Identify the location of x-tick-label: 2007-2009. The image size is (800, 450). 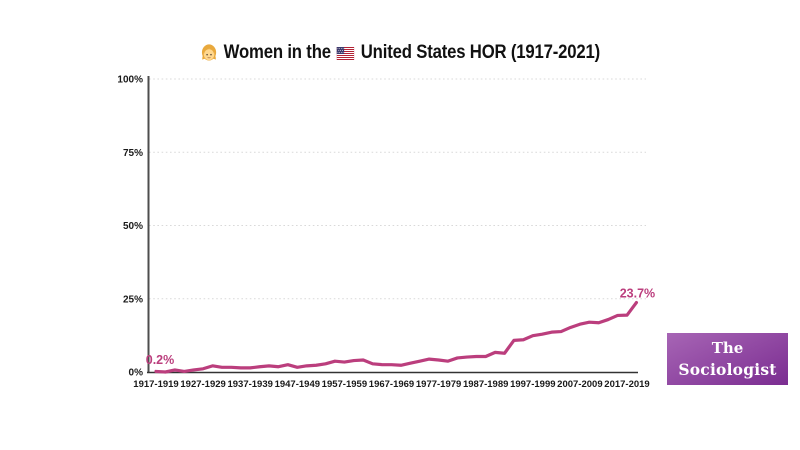
(579, 384).